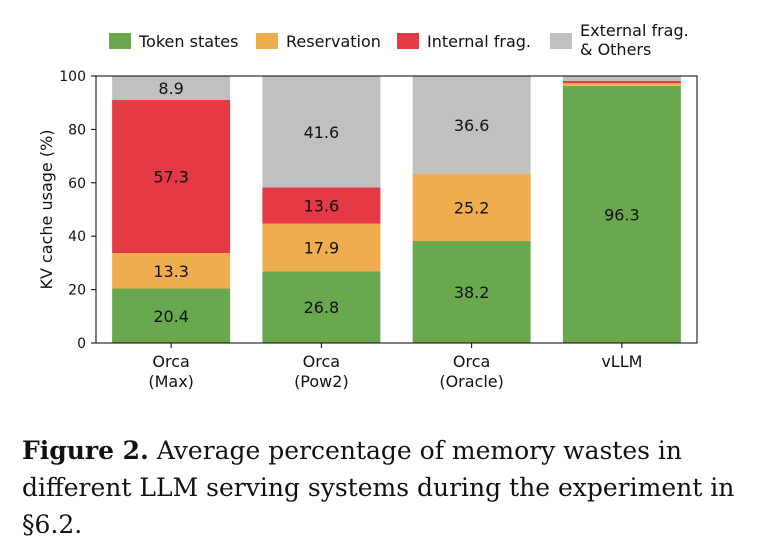  I want to click on data-label: 26.8, so click(322, 307).